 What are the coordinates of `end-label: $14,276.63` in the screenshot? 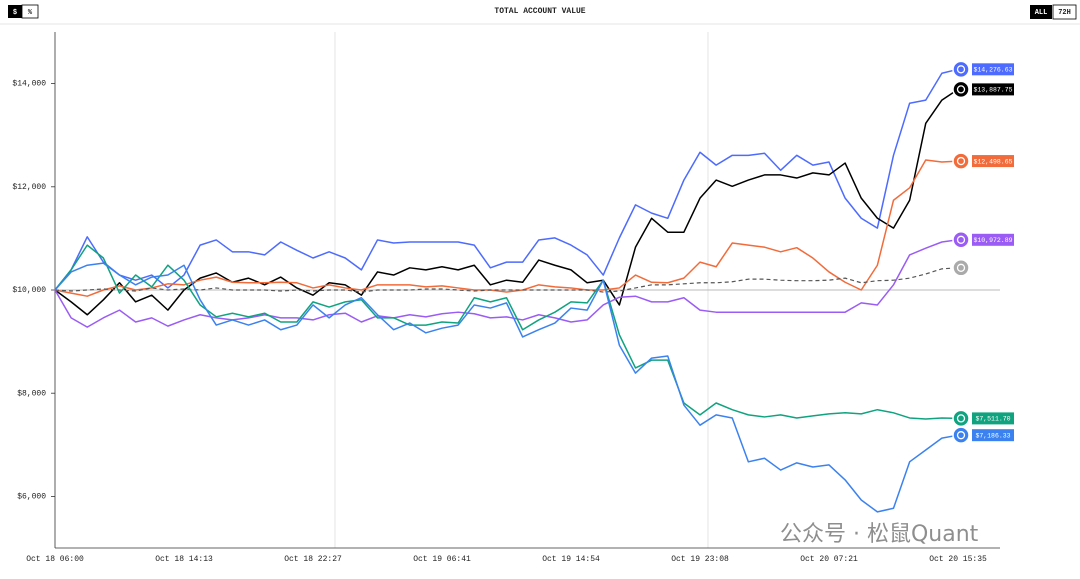 It's located at (992, 70).